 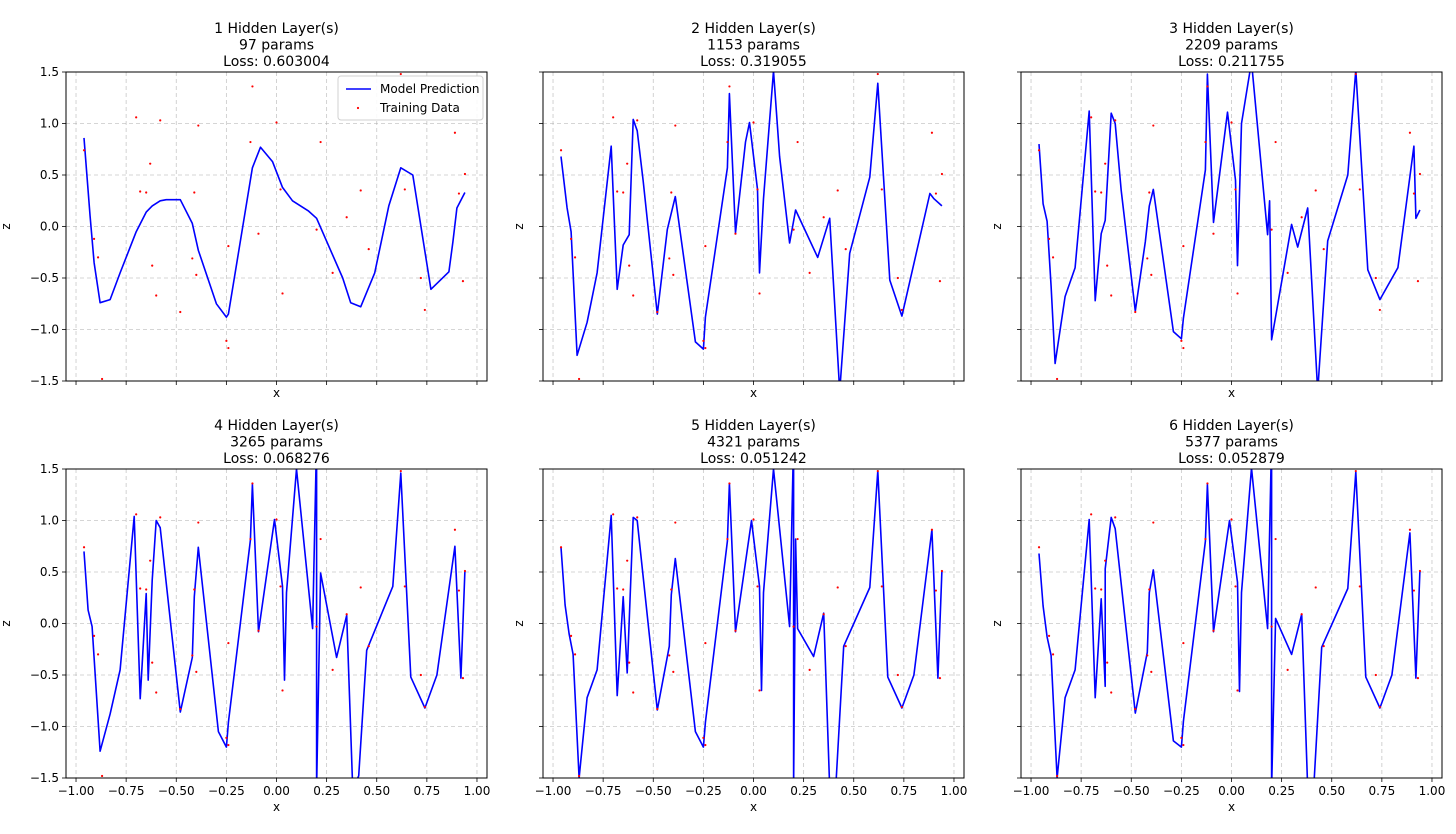 I want to click on y-tick-label: 1.5, so click(x=49, y=469).